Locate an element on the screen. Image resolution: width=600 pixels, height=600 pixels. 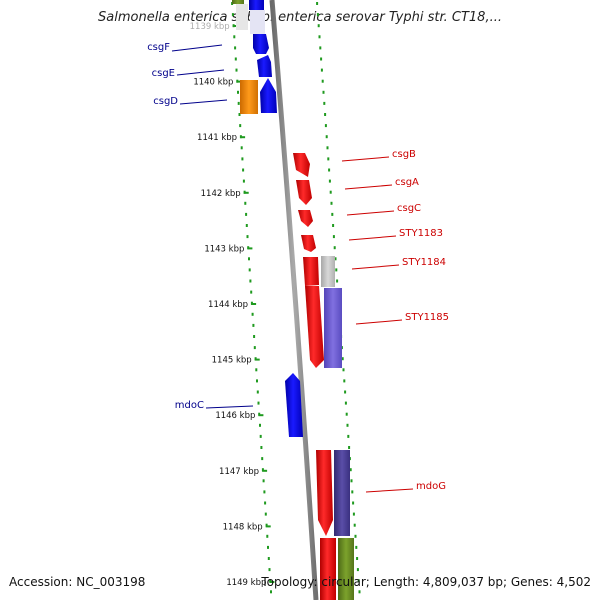
leader-line-STY1184 is located at coordinates (375, 267).